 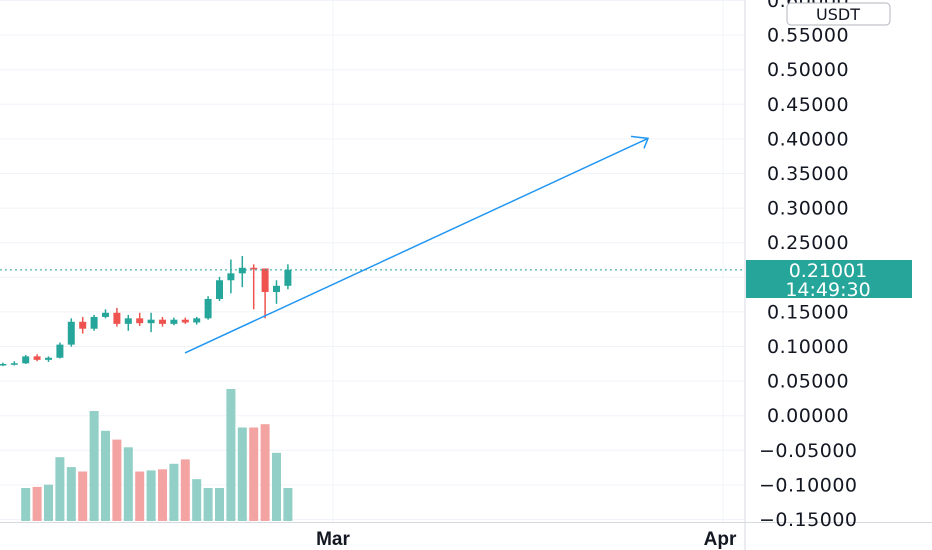 What do you see at coordinates (526, 539) in the screenshot?
I see `time-axis: Mar Apr` at bounding box center [526, 539].